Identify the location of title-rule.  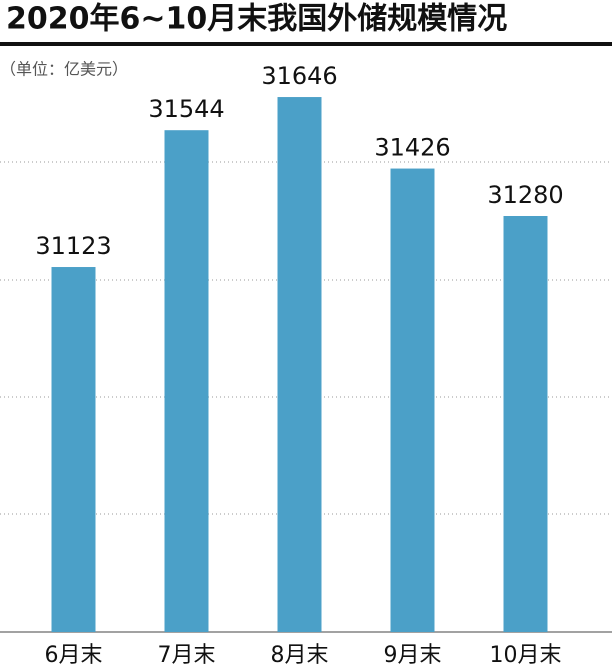
(306, 44).